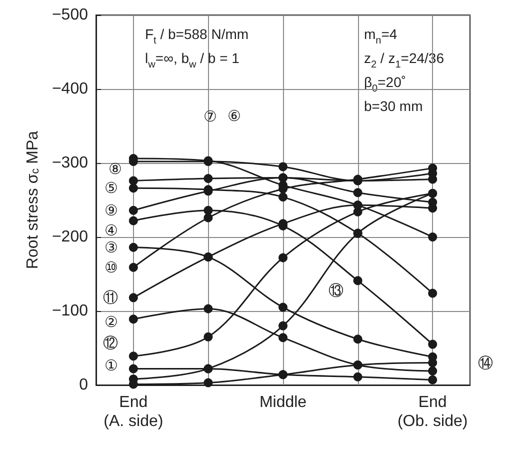 The width and height of the screenshot is (529, 451). What do you see at coordinates (111, 267) in the screenshot?
I see `series-label: ⑩` at bounding box center [111, 267].